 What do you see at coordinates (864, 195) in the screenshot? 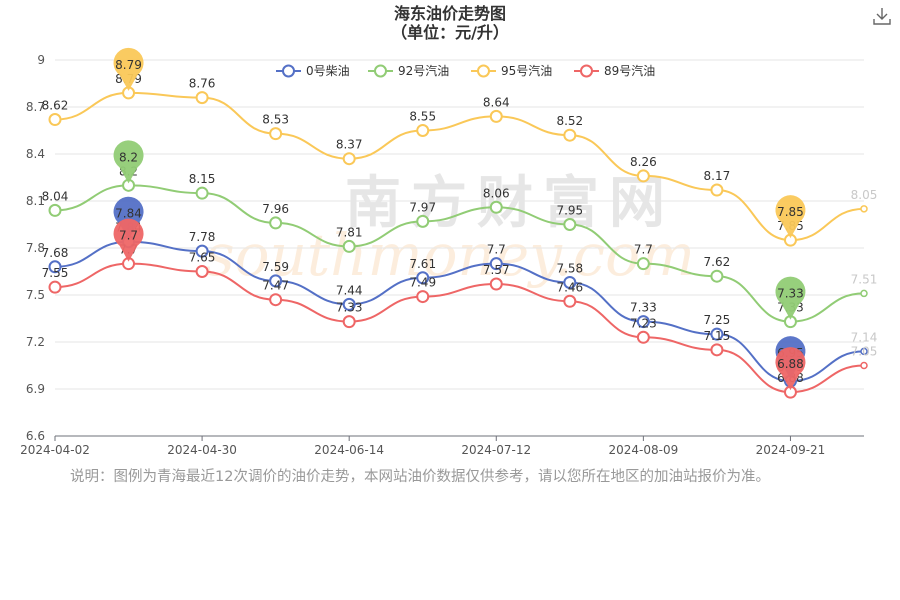
I see `data-label: 8.05` at bounding box center [864, 195].